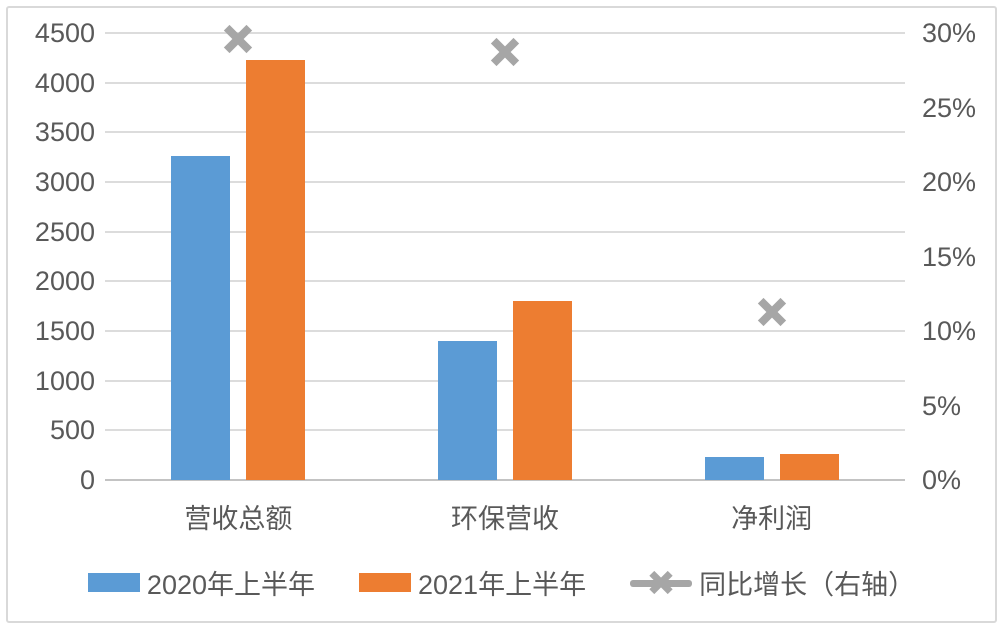 The height and width of the screenshot is (629, 1003). What do you see at coordinates (949, 182) in the screenshot?
I see `right-axis-tick-label: 20%` at bounding box center [949, 182].